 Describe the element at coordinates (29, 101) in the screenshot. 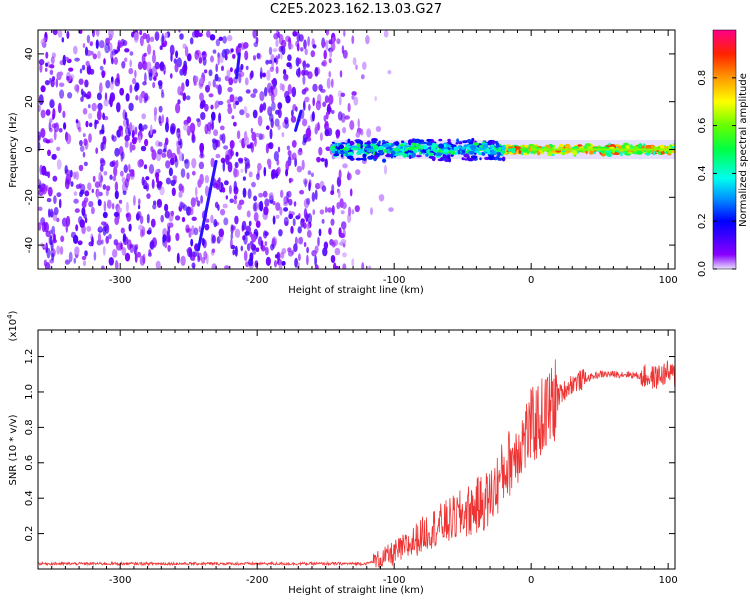

I see `y-tick-label: 20` at that location.